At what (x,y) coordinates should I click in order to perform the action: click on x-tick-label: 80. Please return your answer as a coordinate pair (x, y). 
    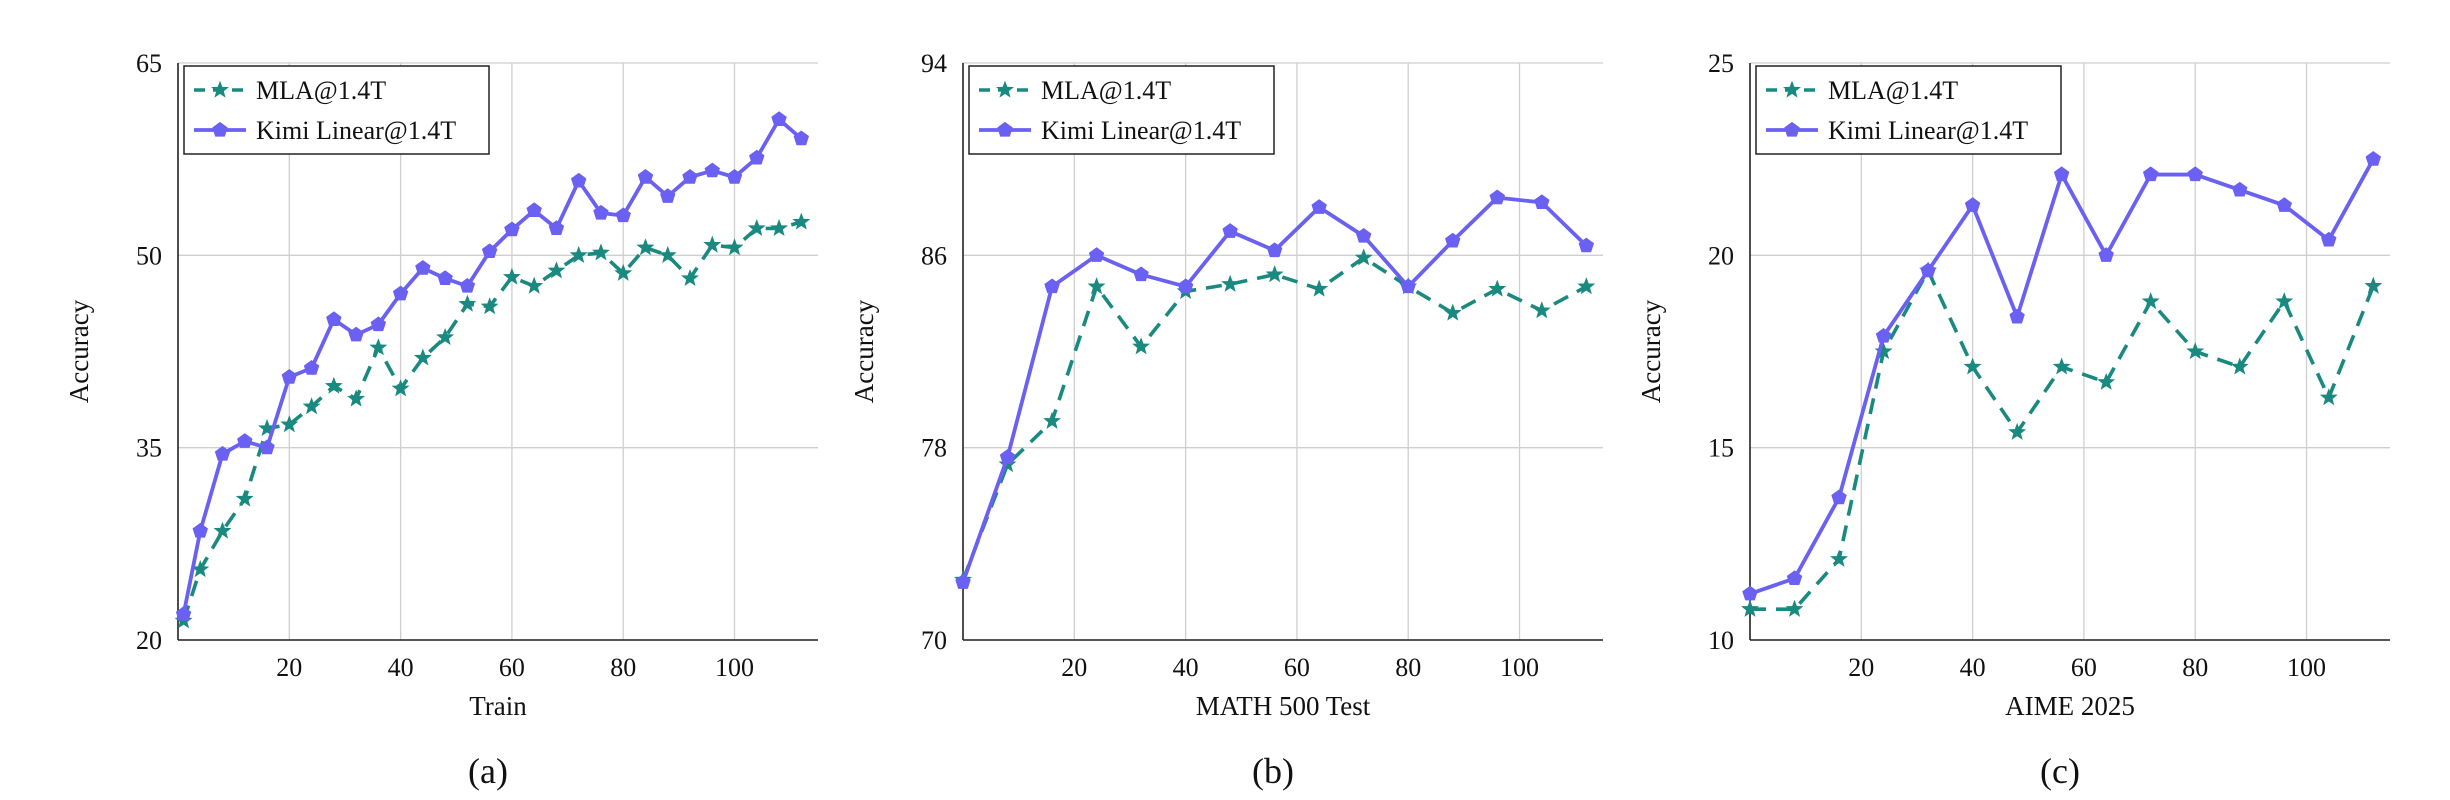
    Looking at the image, I should click on (2195, 667).